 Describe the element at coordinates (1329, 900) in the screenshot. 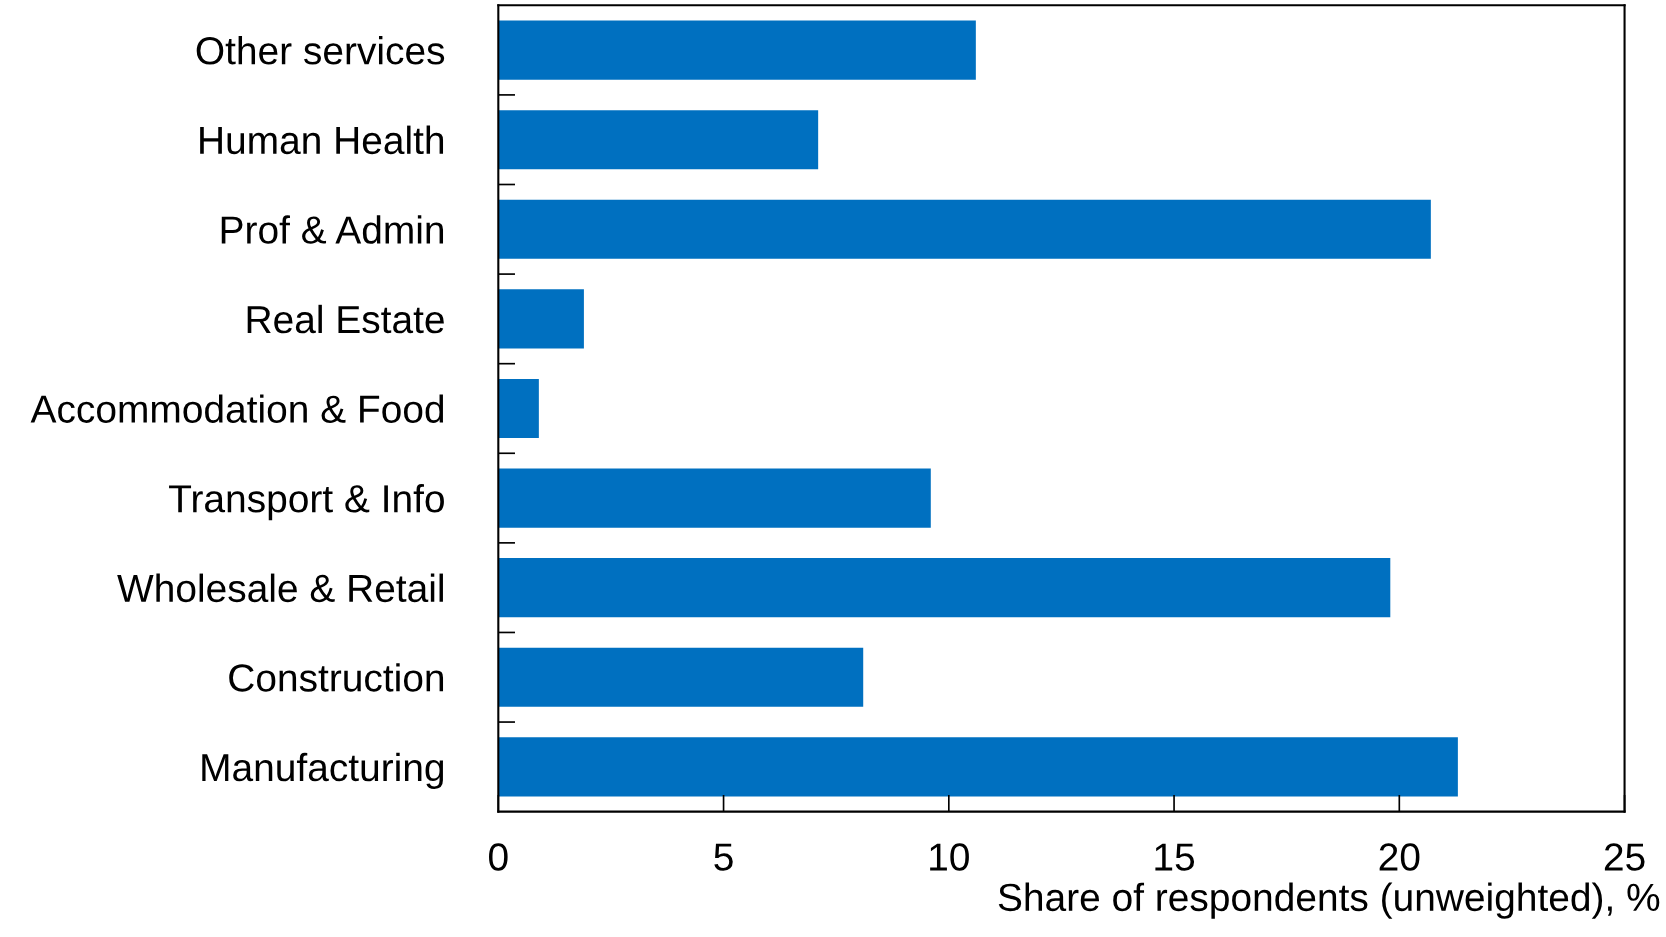

I see `x-axis-title: Share of respondents (unweighted), %` at that location.